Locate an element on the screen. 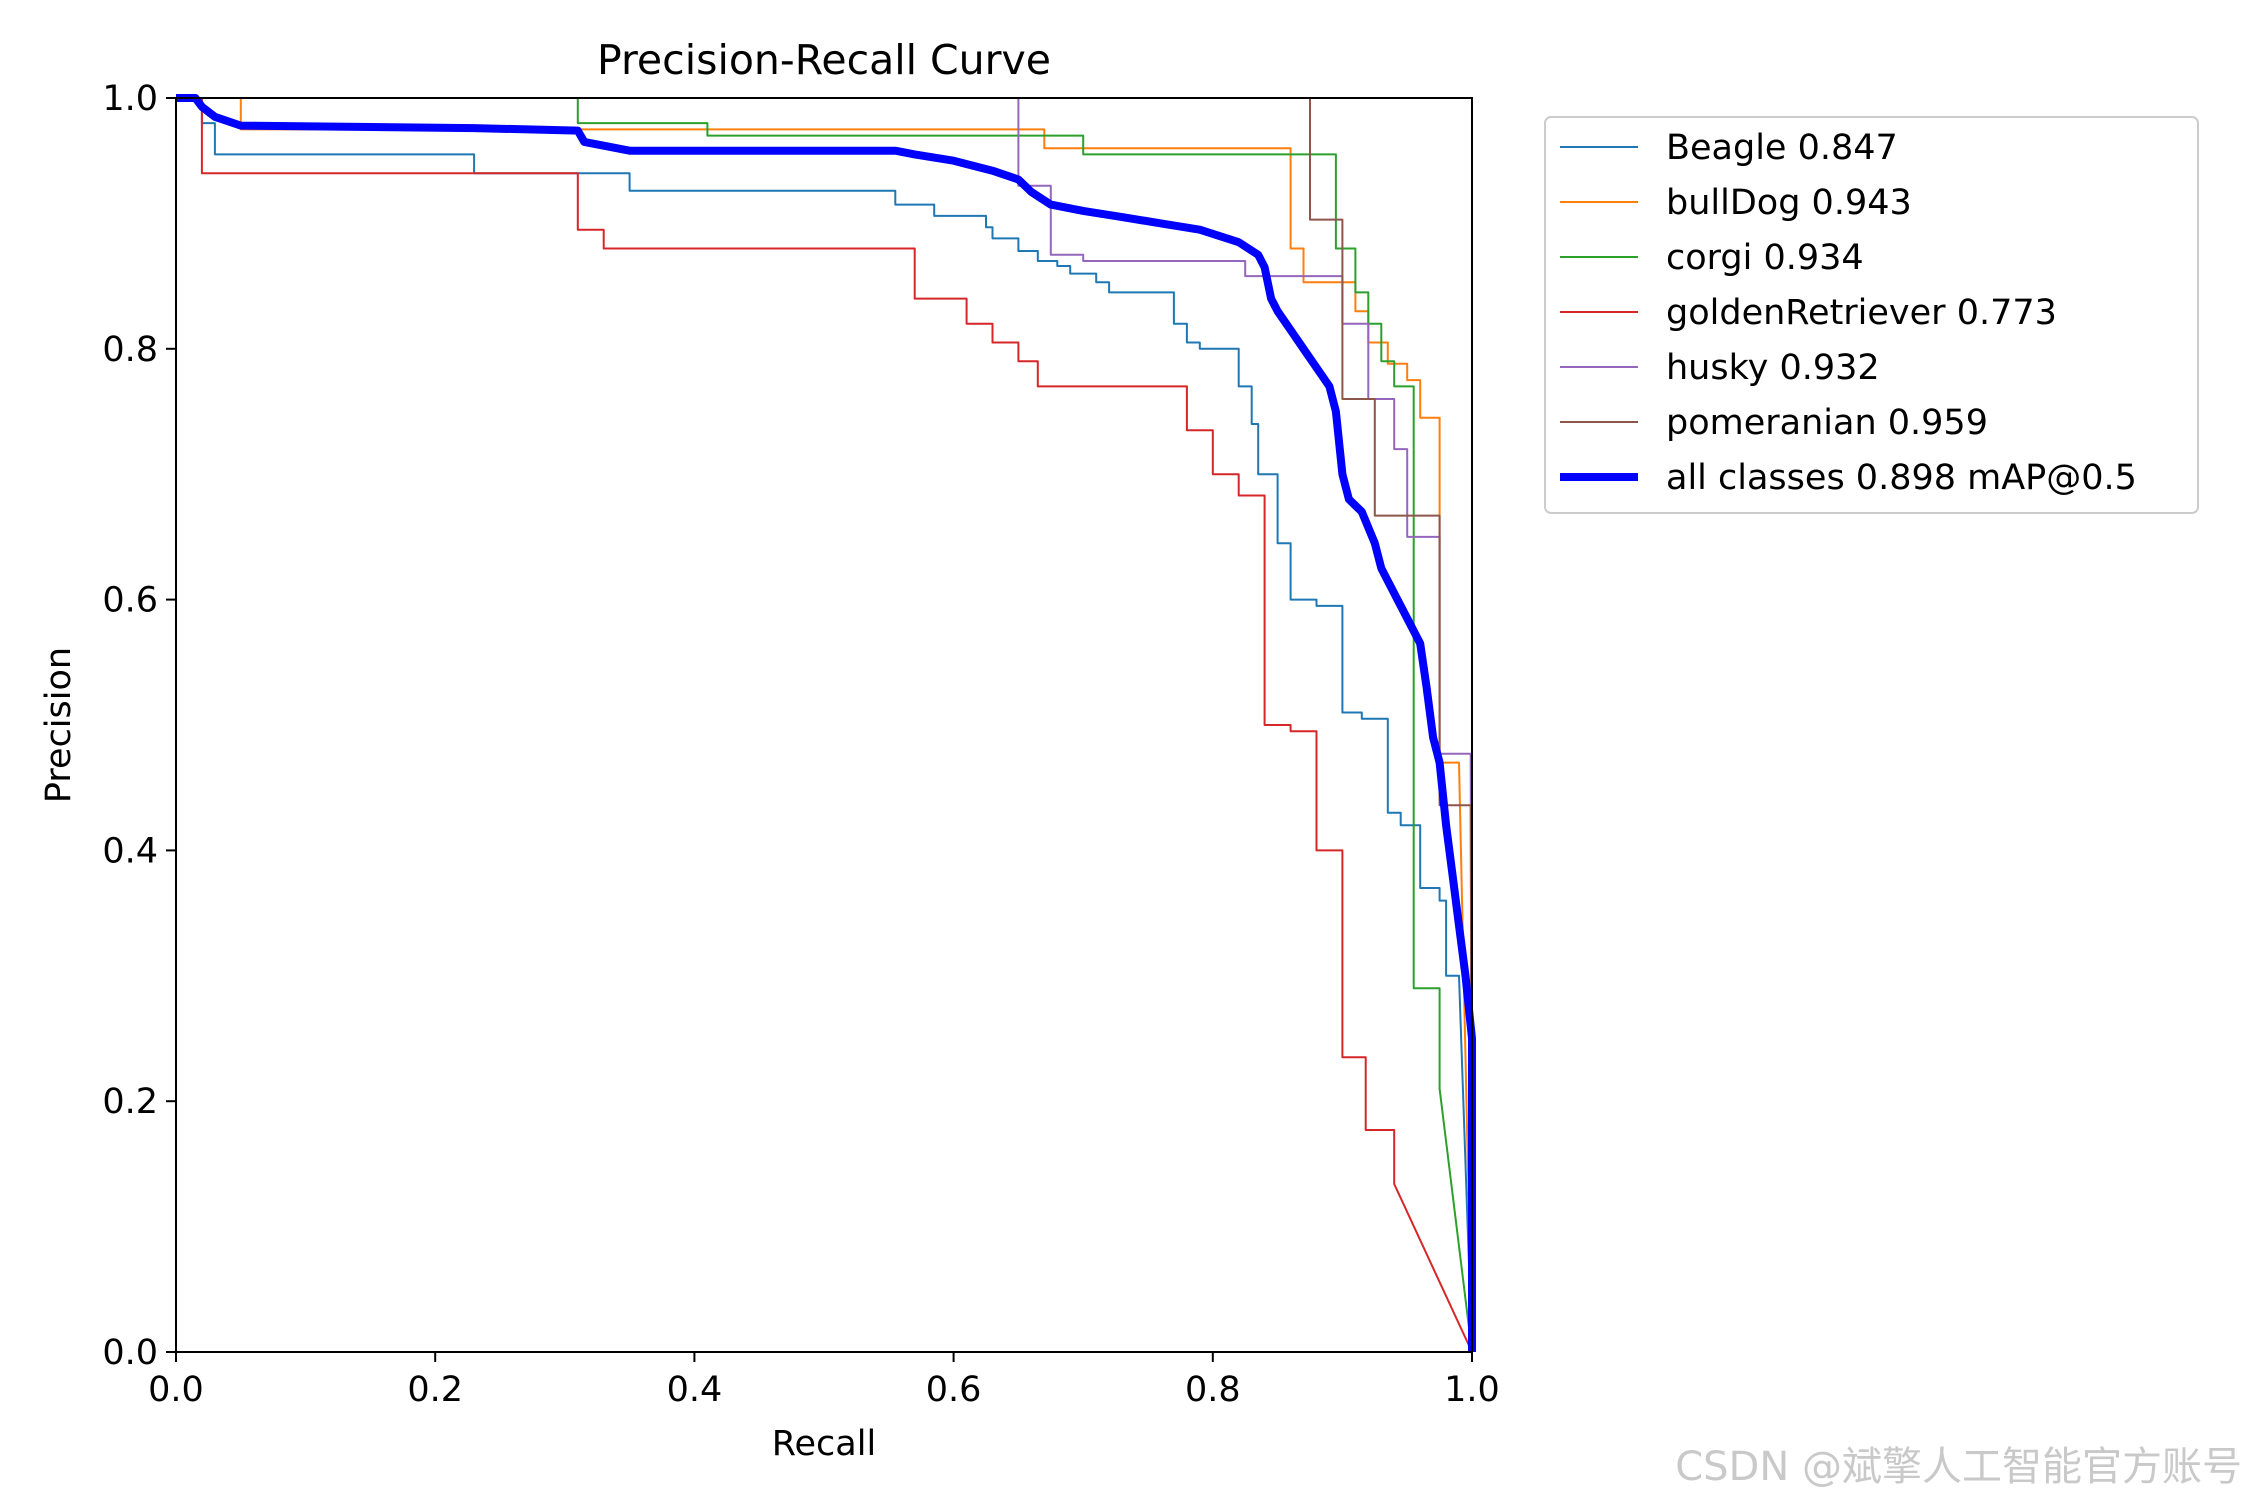  x-tick-label: 0.4 is located at coordinates (695, 1390).